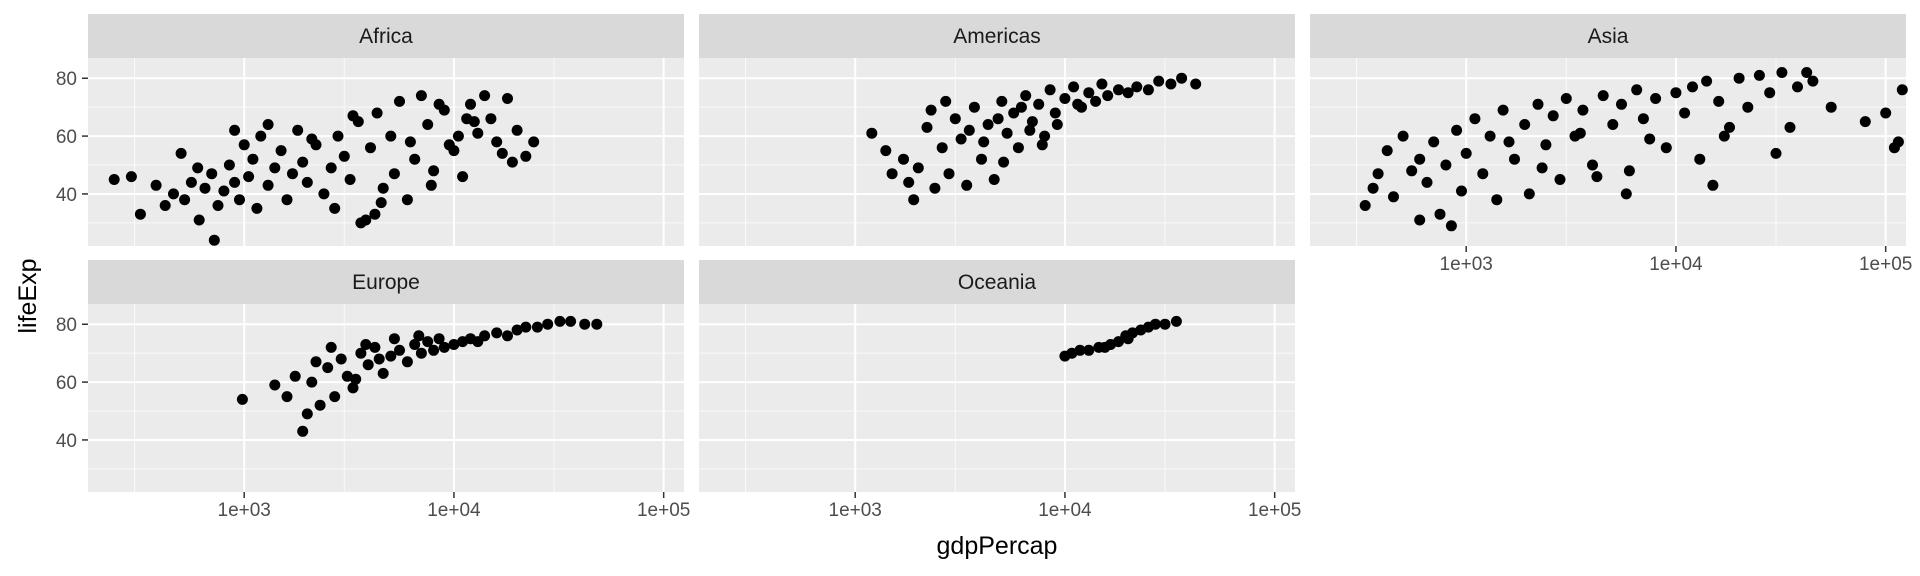  What do you see at coordinates (386, 282) in the screenshot?
I see `facet-strip-label: Europe` at bounding box center [386, 282].